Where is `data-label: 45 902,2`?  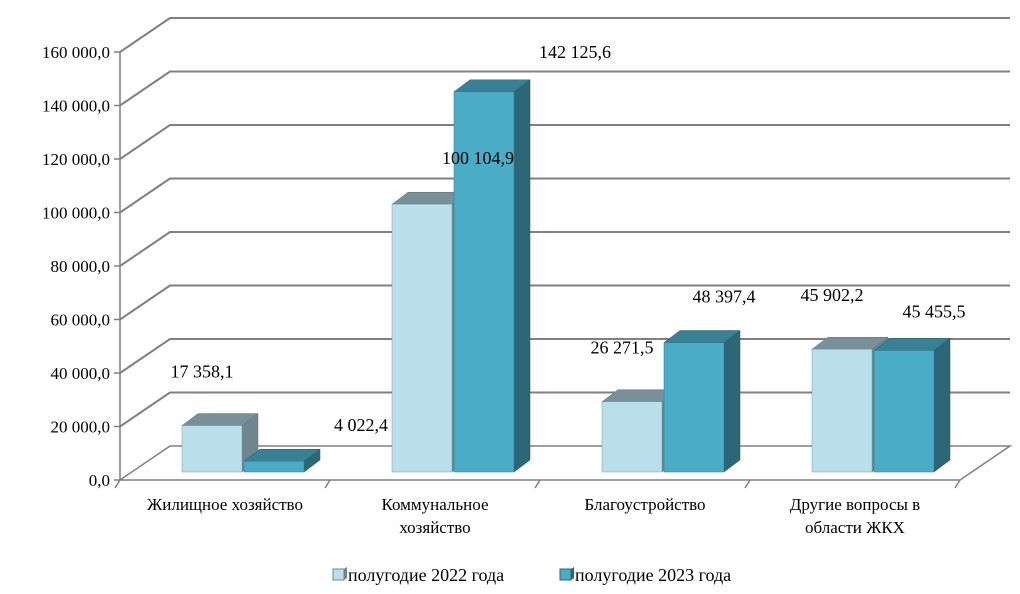 data-label: 45 902,2 is located at coordinates (832, 295).